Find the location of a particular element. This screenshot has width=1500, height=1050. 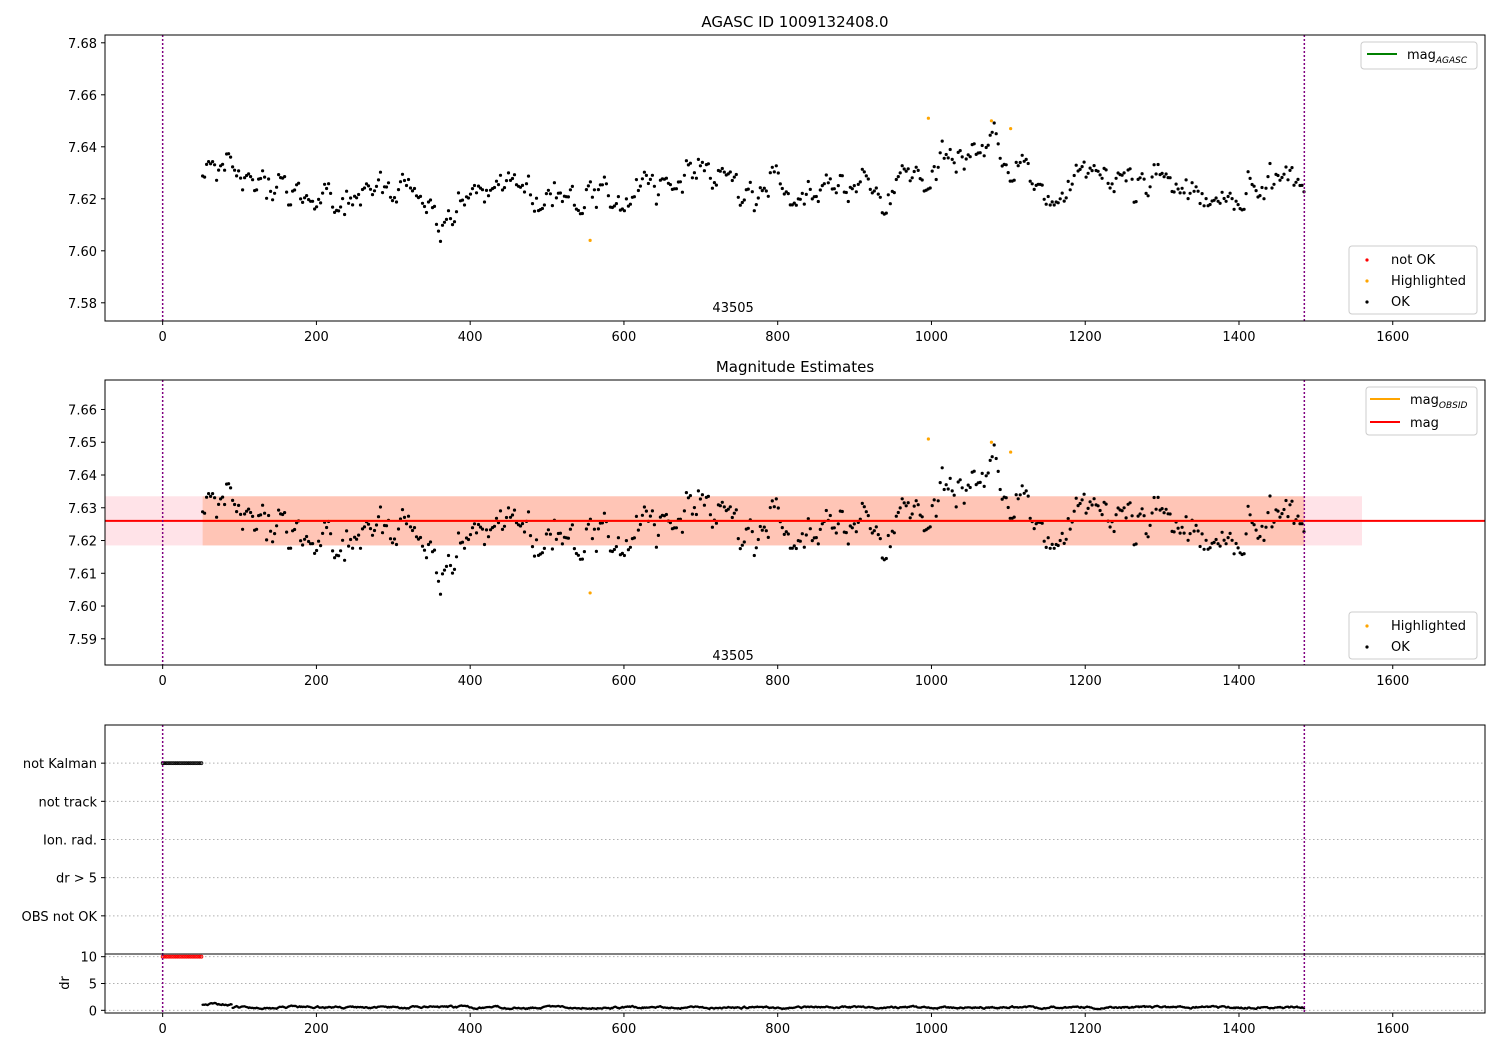

legend-subscript-agasc: AGASC is located at coordinates (1451, 61).